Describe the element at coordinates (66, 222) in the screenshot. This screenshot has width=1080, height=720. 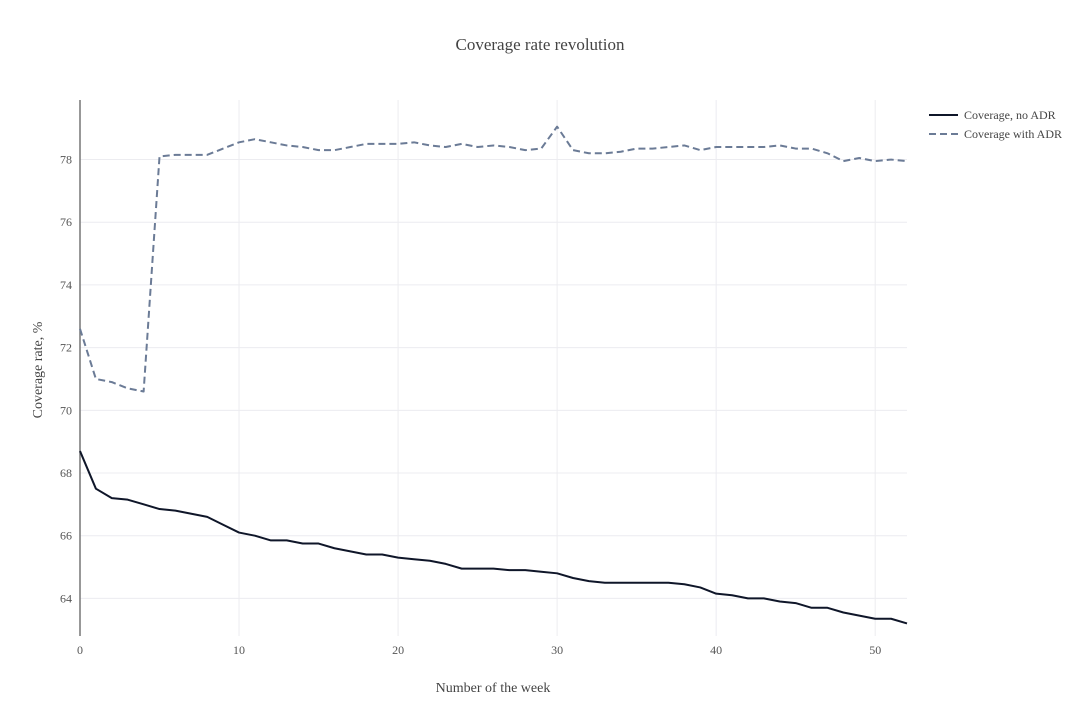
I see `y-tick-label: 76` at that location.